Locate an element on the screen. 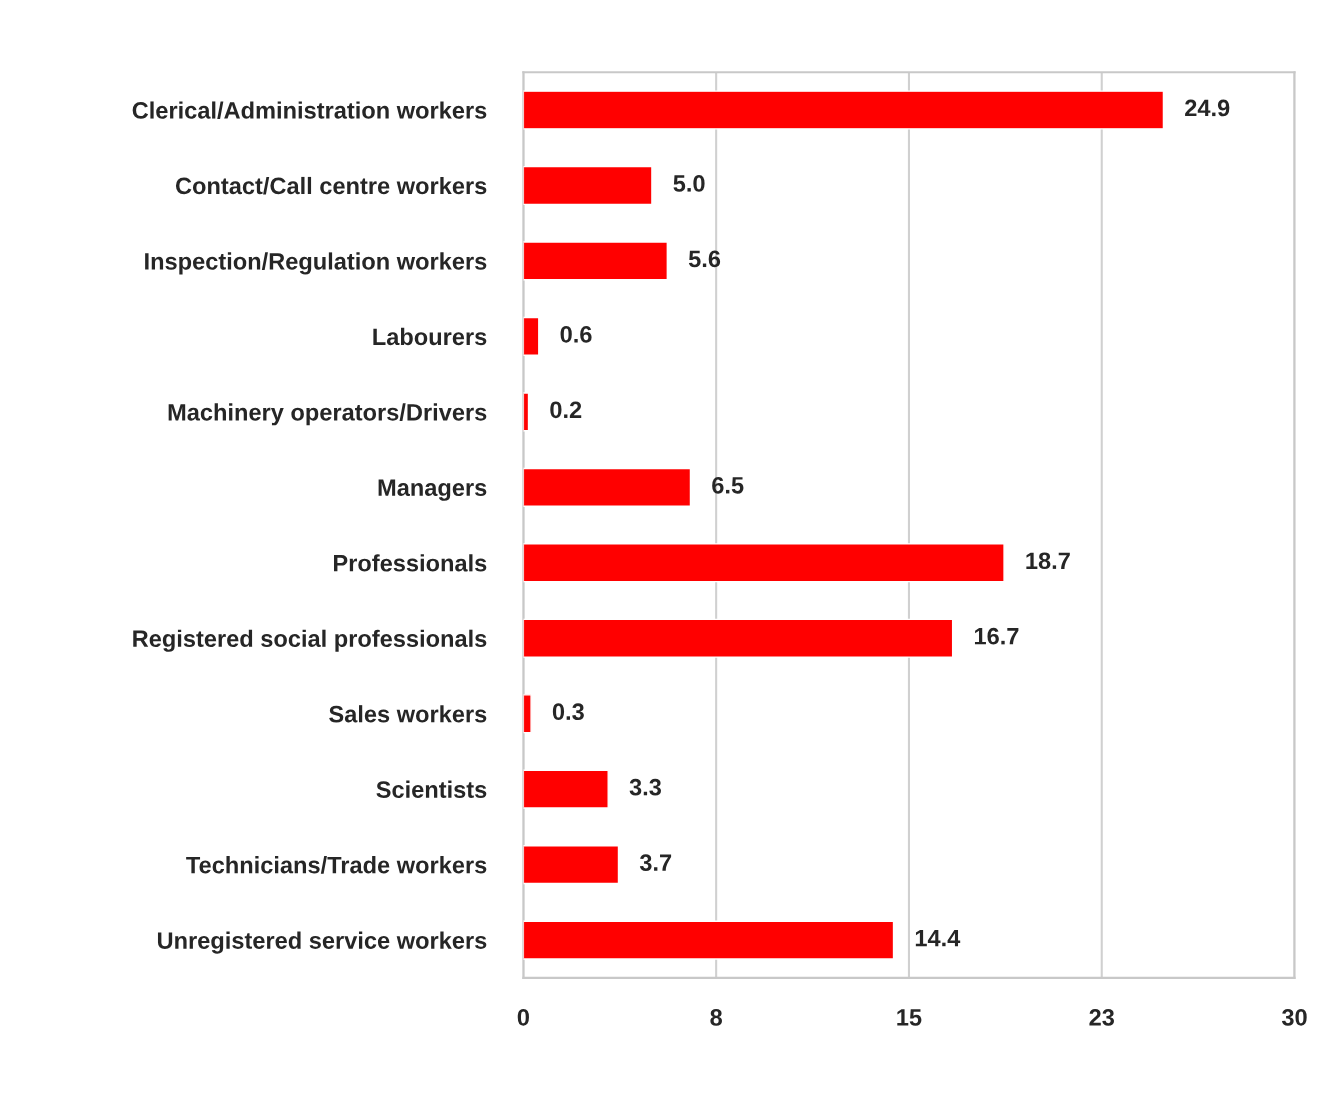  data-label: 5.0 is located at coordinates (689, 183).